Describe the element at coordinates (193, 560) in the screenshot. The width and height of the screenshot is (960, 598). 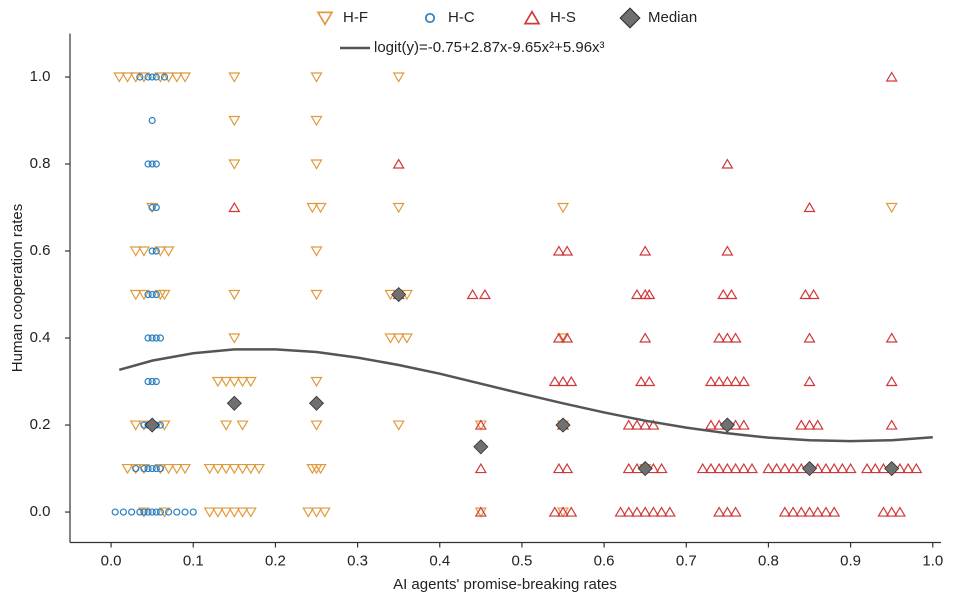
I see `x-tick-label: 0.1` at that location.